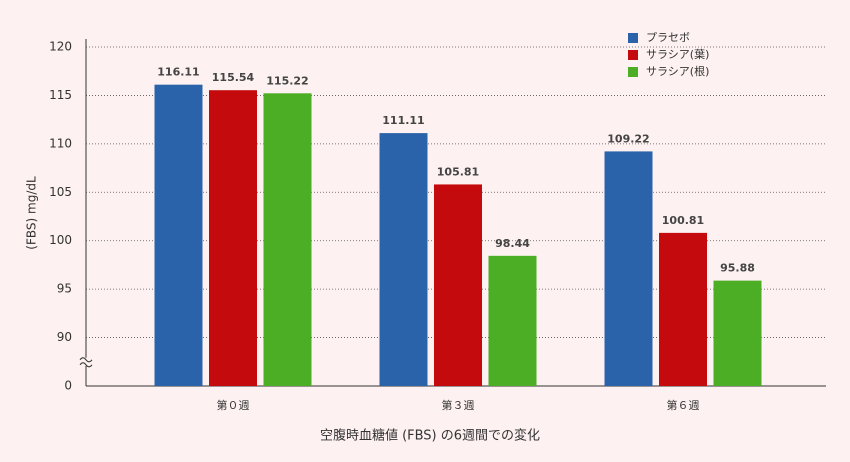  Describe the element at coordinates (60, 192) in the screenshot. I see `y-tick-label: 105` at that location.